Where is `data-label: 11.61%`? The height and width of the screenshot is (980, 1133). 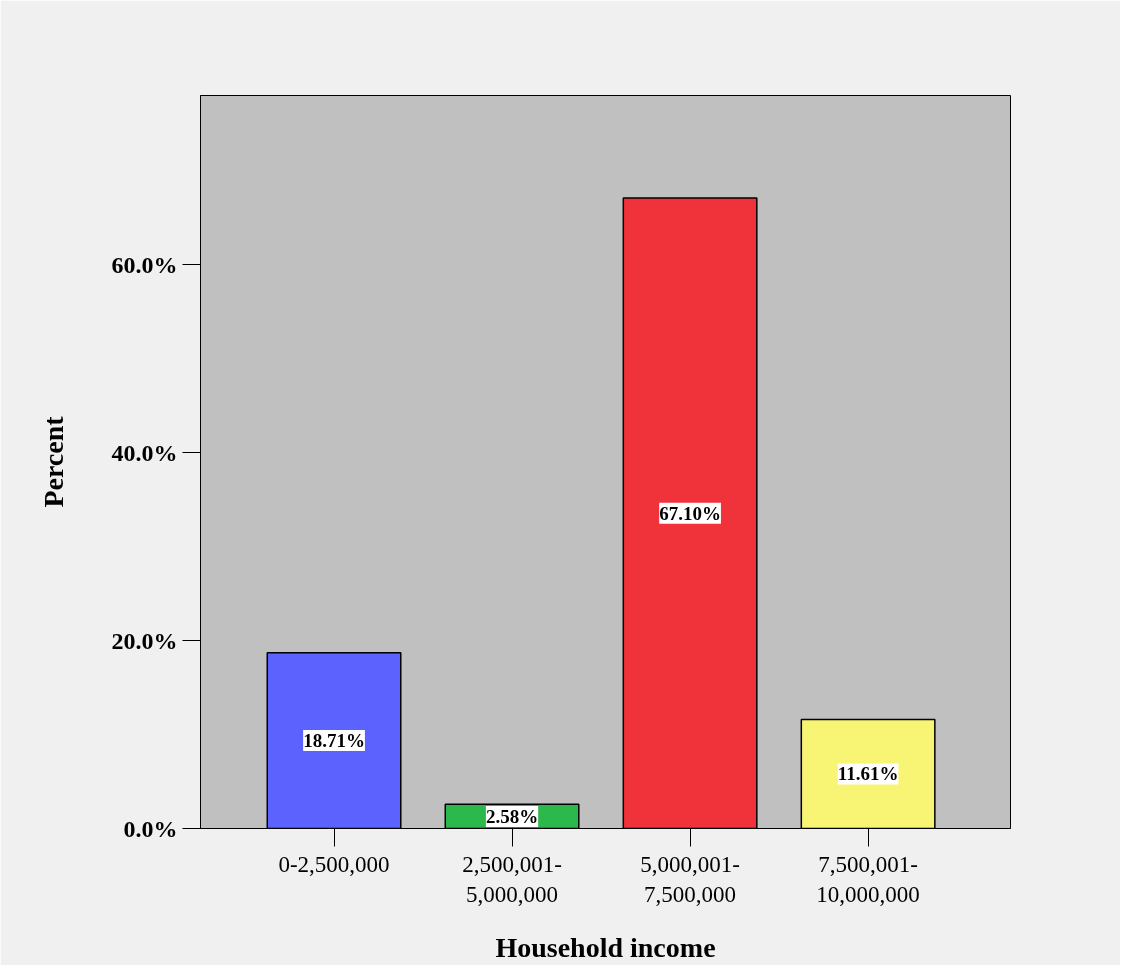
data-label: 11.61% is located at coordinates (868, 774).